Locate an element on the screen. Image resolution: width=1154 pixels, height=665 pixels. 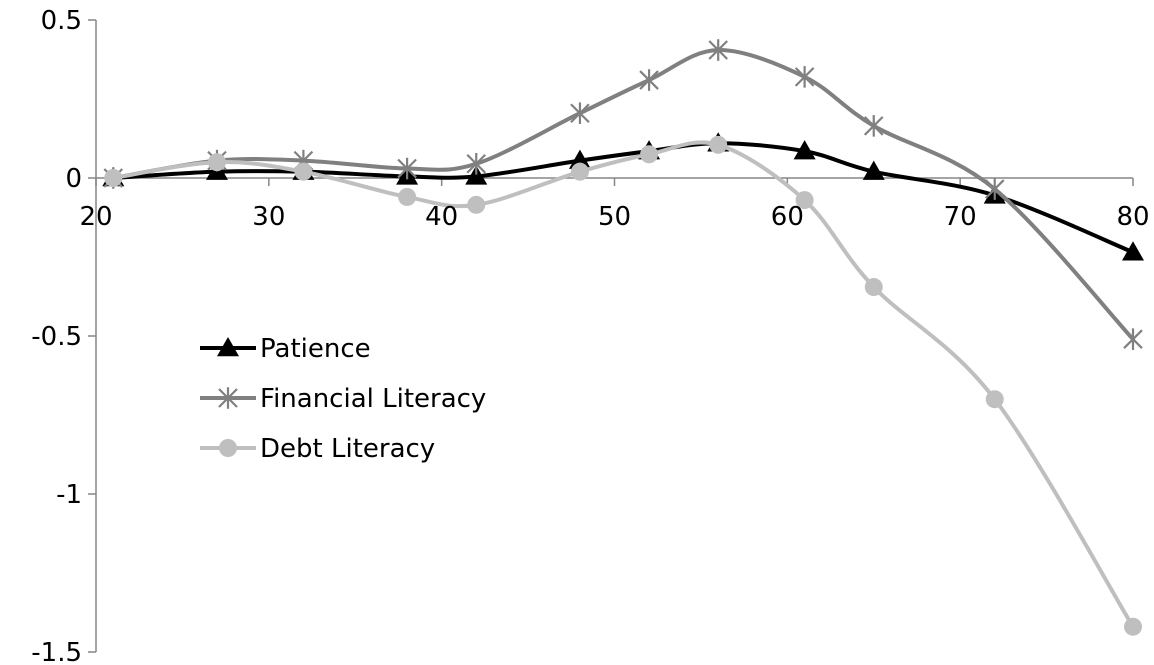
legend-label: Debt Literacy is located at coordinates (347, 449).